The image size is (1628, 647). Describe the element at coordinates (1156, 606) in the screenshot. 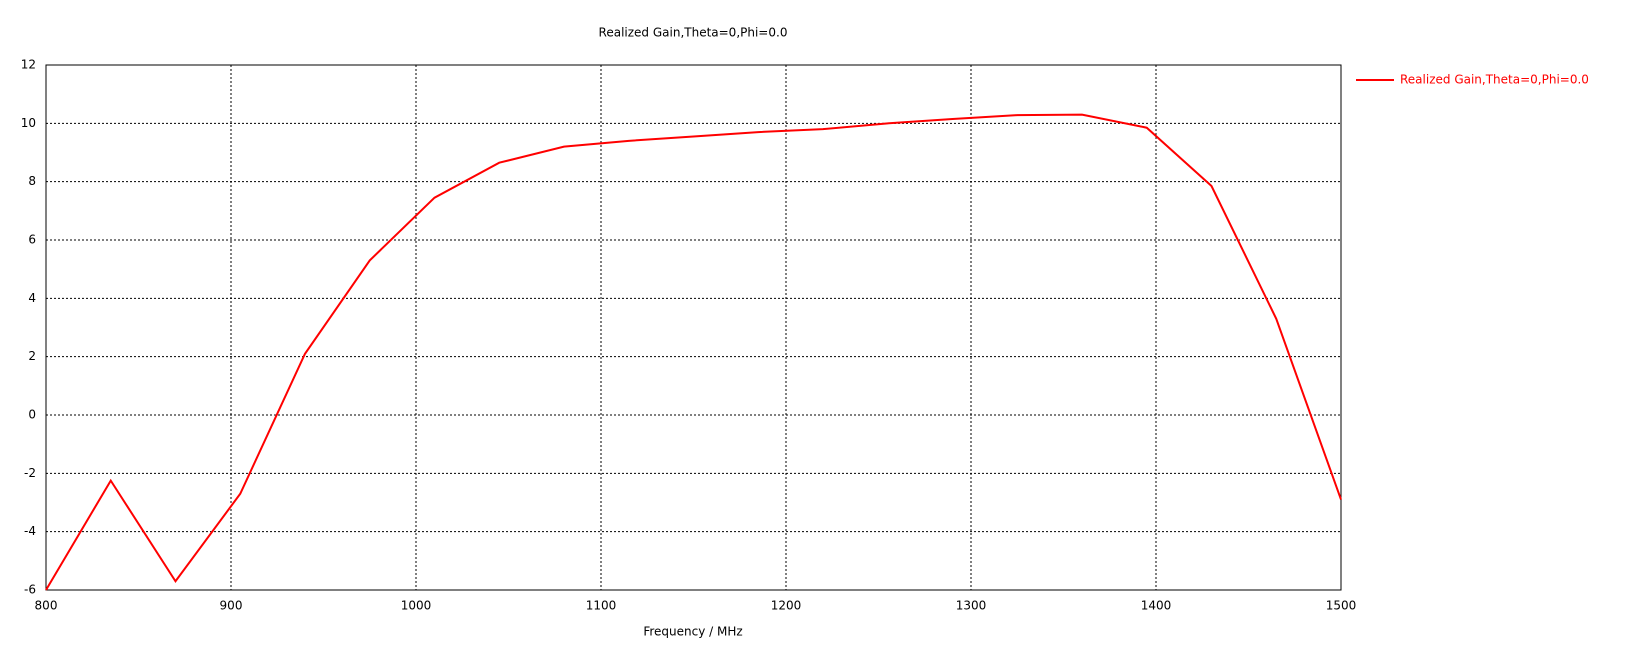

I see `x-tick-label: 1400` at that location.